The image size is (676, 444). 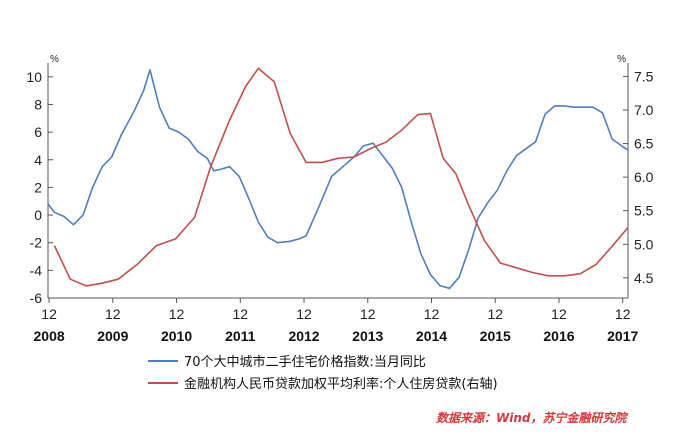 I want to click on right-axis-unit: %, so click(x=621, y=59).